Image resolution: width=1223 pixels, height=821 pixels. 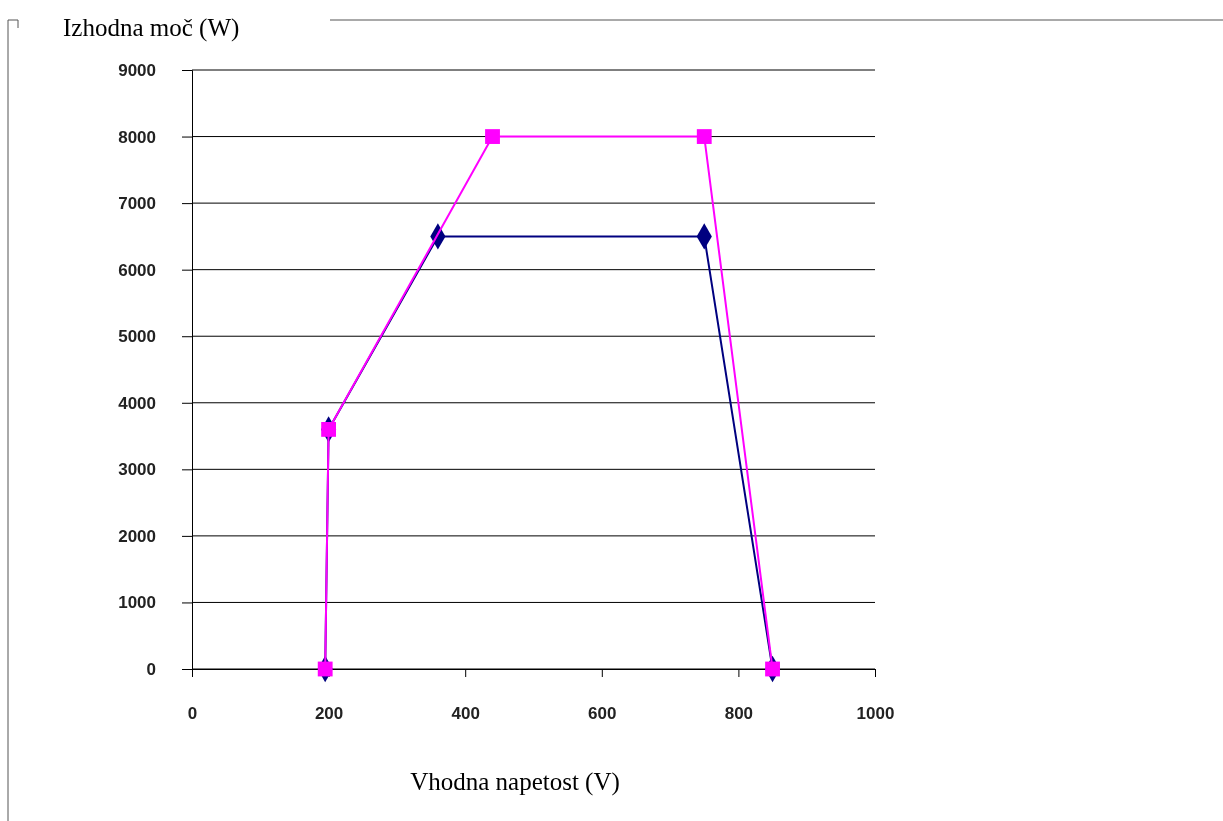 I want to click on y-tick-label: 6000, so click(x=137, y=270).